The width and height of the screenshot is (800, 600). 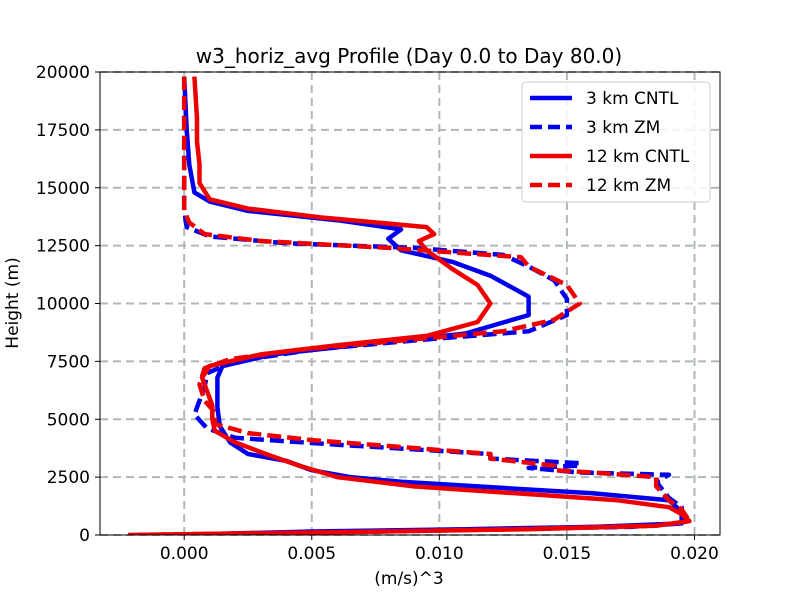 I want to click on legend-label: 3 km ZM, so click(x=623, y=128).